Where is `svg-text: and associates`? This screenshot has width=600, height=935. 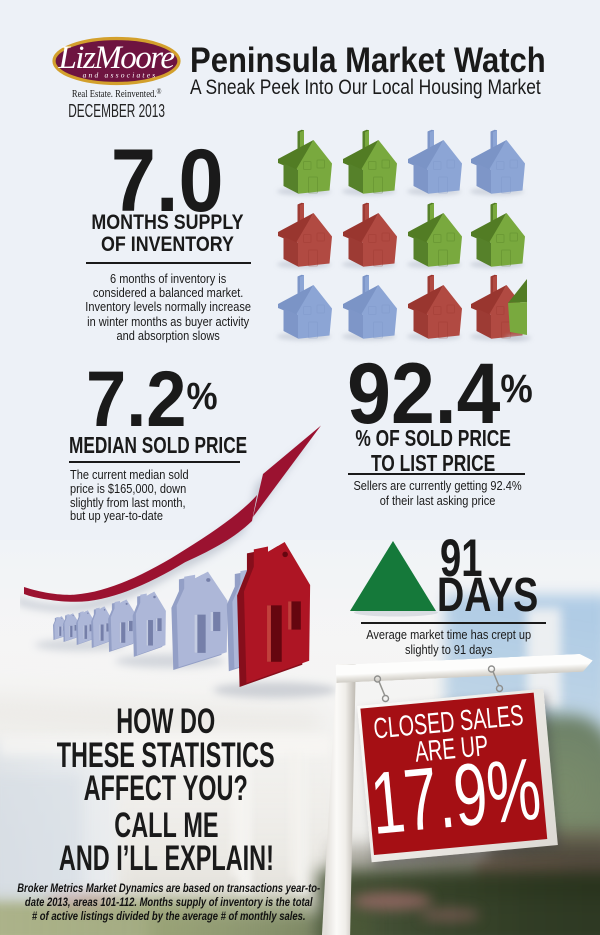 svg-text: and associates is located at coordinates (120, 75).